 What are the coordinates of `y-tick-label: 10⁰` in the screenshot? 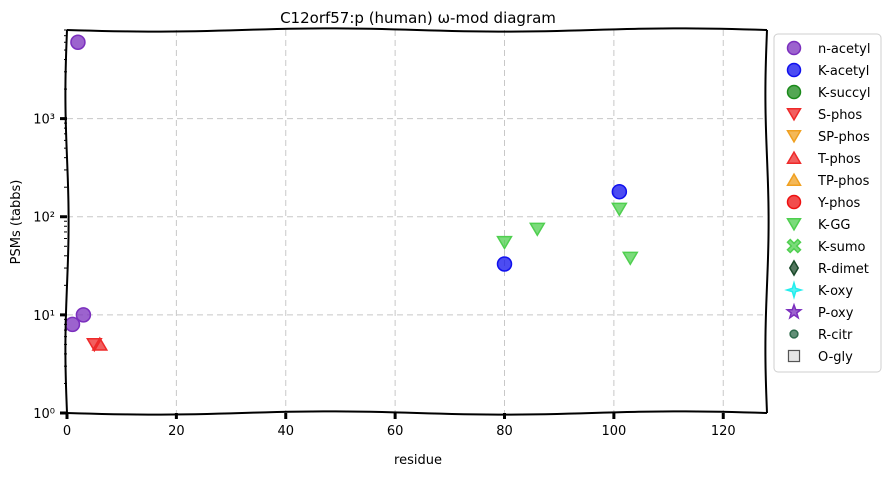 It's located at (44, 414).